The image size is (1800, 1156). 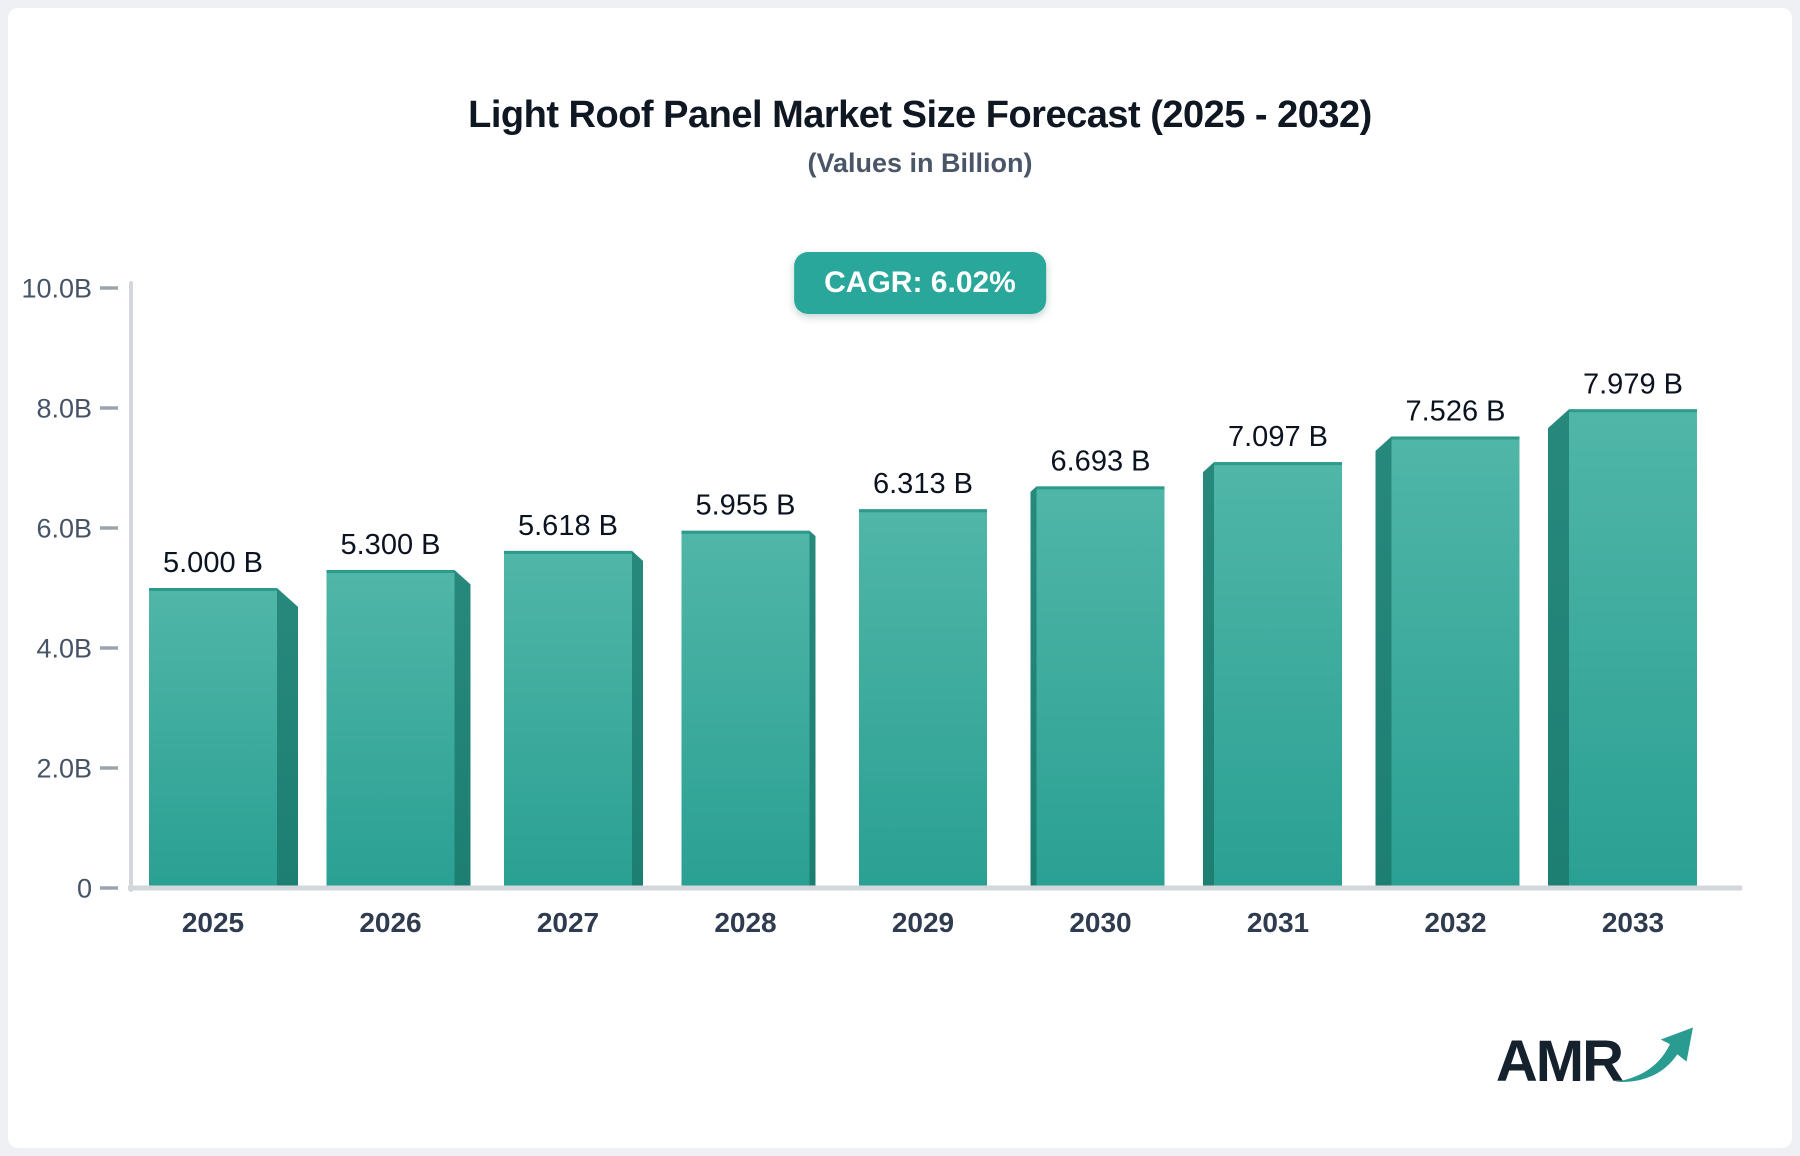 What do you see at coordinates (1633, 922) in the screenshot?
I see `x-axis-label: 2033` at bounding box center [1633, 922].